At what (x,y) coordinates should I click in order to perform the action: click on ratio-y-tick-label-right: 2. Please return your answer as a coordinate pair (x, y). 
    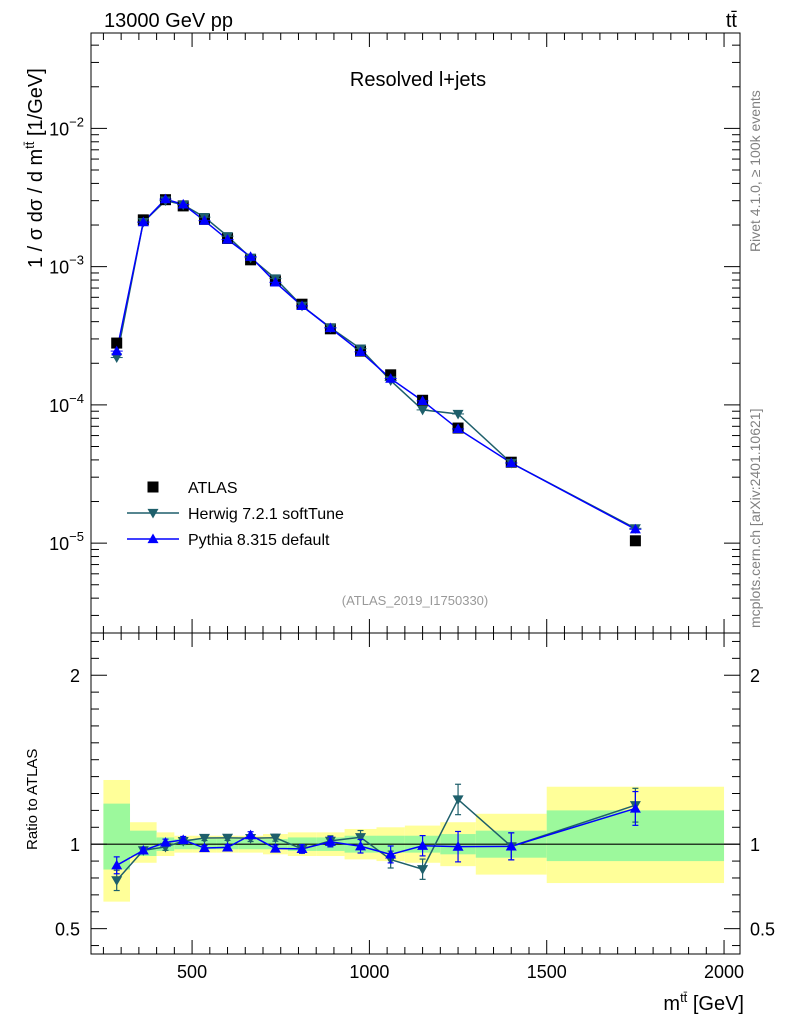
    Looking at the image, I should click on (755, 676).